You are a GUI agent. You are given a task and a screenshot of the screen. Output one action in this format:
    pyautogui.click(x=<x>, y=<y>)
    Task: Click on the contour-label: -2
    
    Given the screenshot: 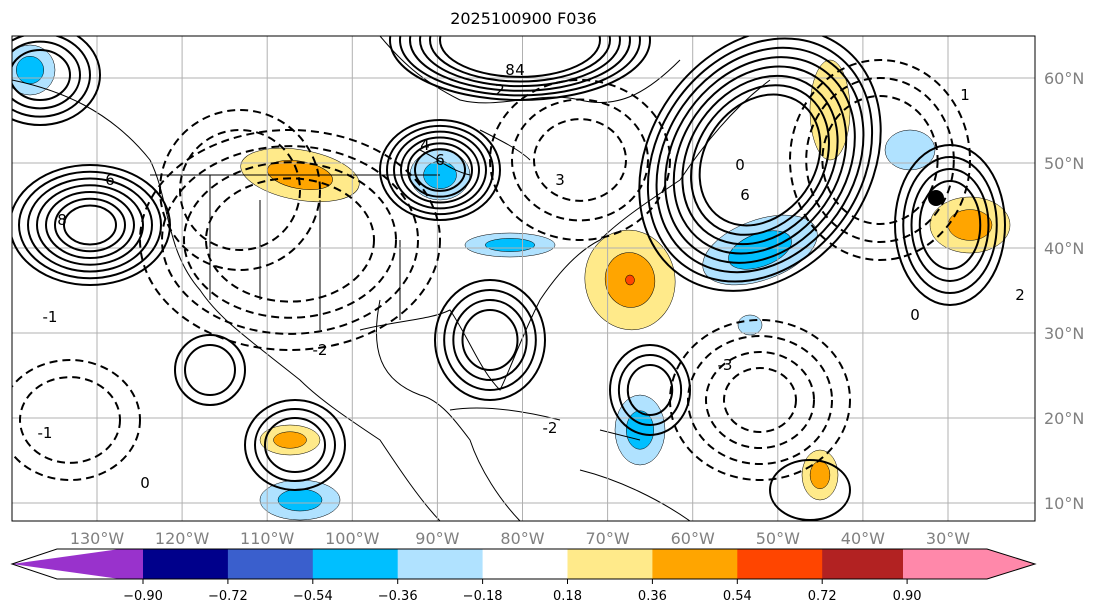 What is the action you would take?
    pyautogui.click(x=320, y=350)
    